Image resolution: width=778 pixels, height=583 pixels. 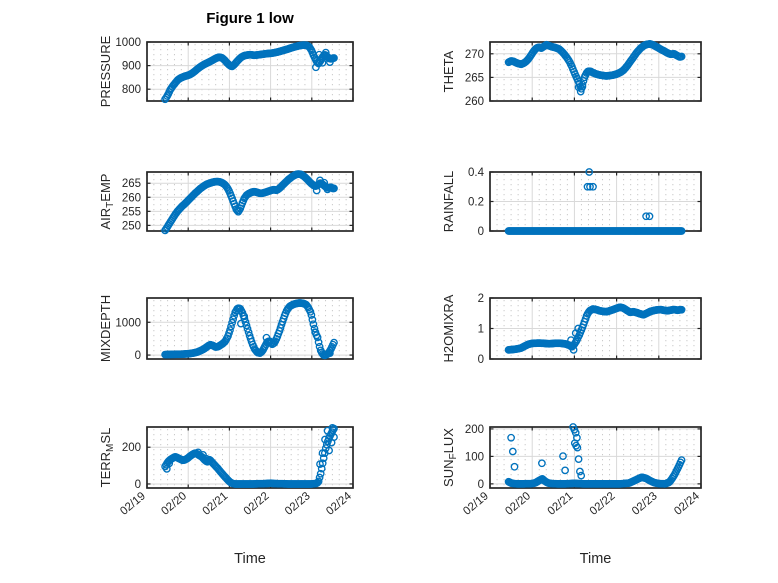 What do you see at coordinates (250, 18) in the screenshot?
I see `figure-title: Figure 1 low` at bounding box center [250, 18].